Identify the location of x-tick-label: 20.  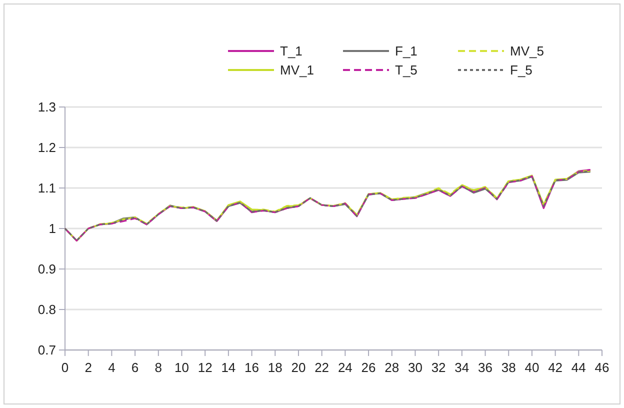
(298, 367).